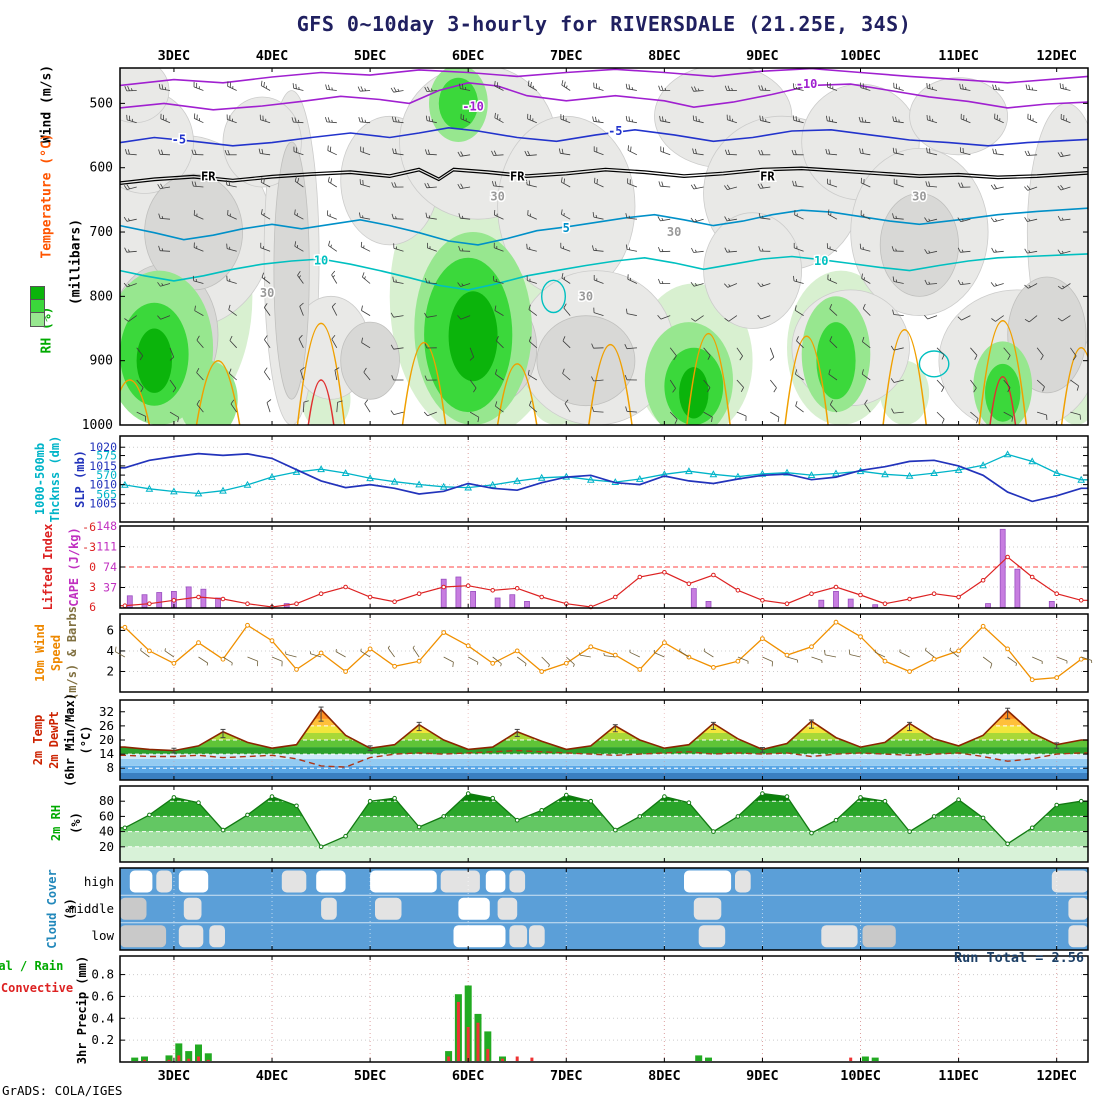  Describe the element at coordinates (82, 1010) in the screenshot. I see `axis-label: 3hr Precip (mm)` at that location.